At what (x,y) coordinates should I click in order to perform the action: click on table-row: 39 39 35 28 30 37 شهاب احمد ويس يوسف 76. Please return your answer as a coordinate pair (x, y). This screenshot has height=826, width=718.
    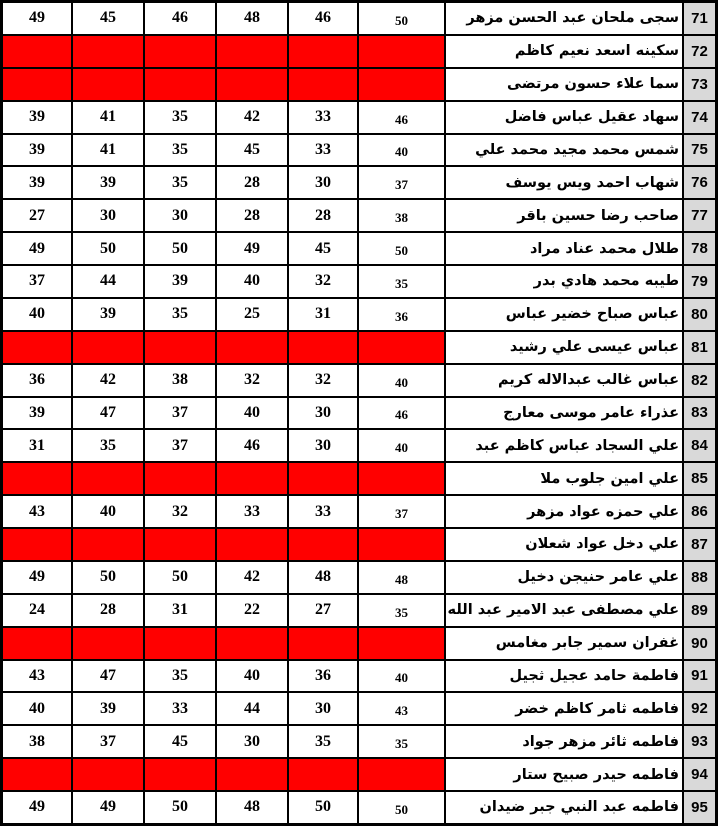
    Looking at the image, I should click on (359, 183).